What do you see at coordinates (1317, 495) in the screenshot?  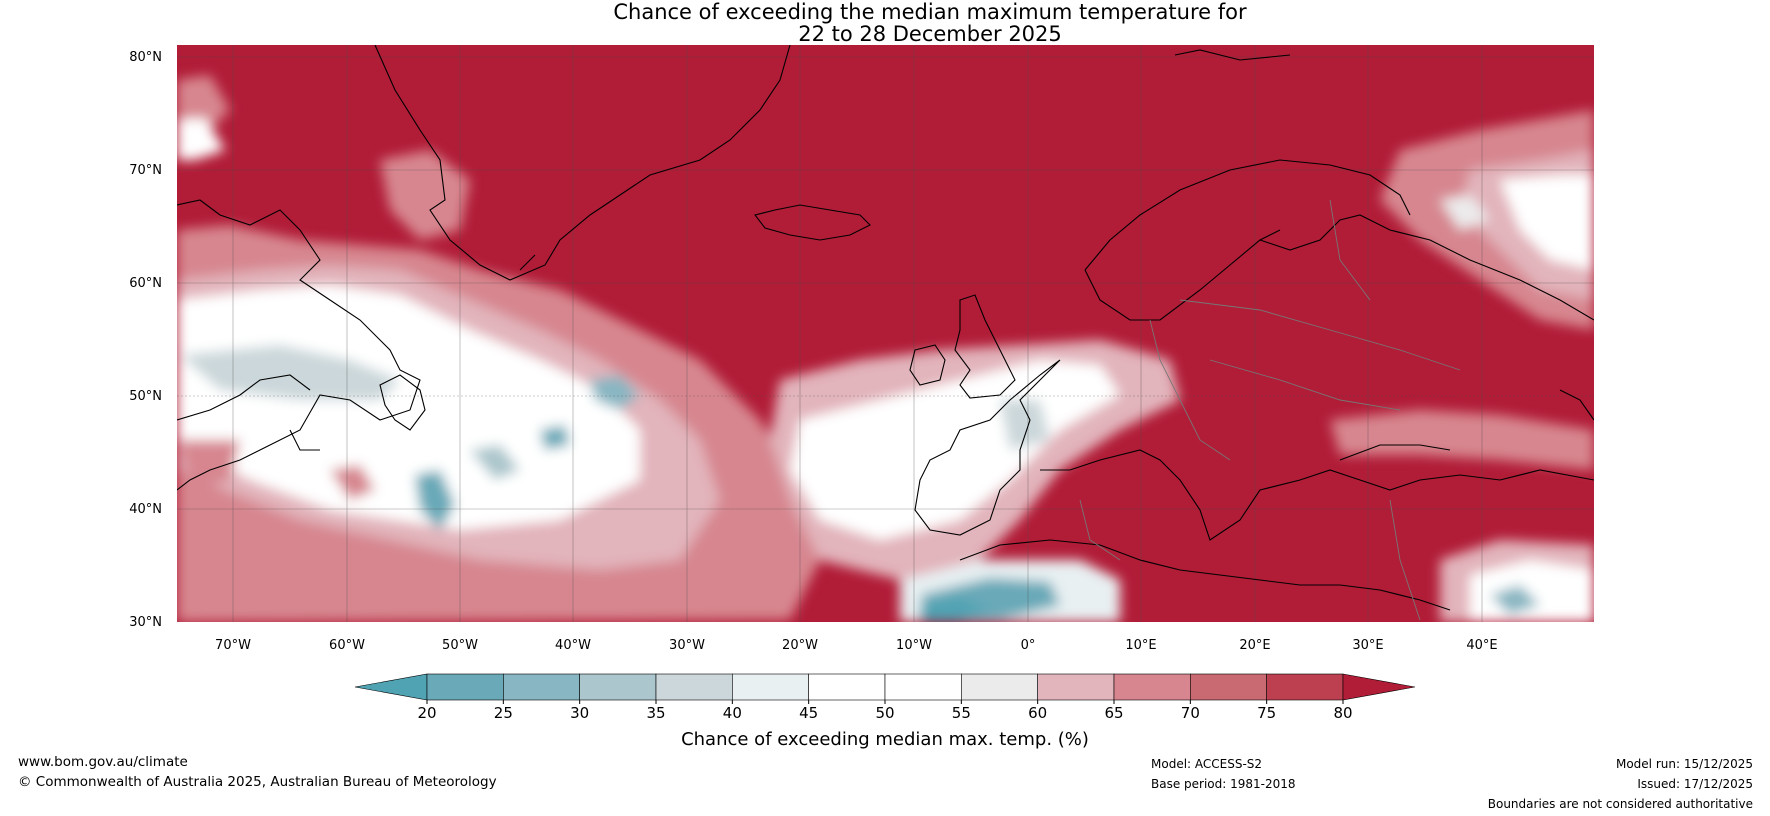 I see `mediterranean-north-coast` at bounding box center [1317, 495].